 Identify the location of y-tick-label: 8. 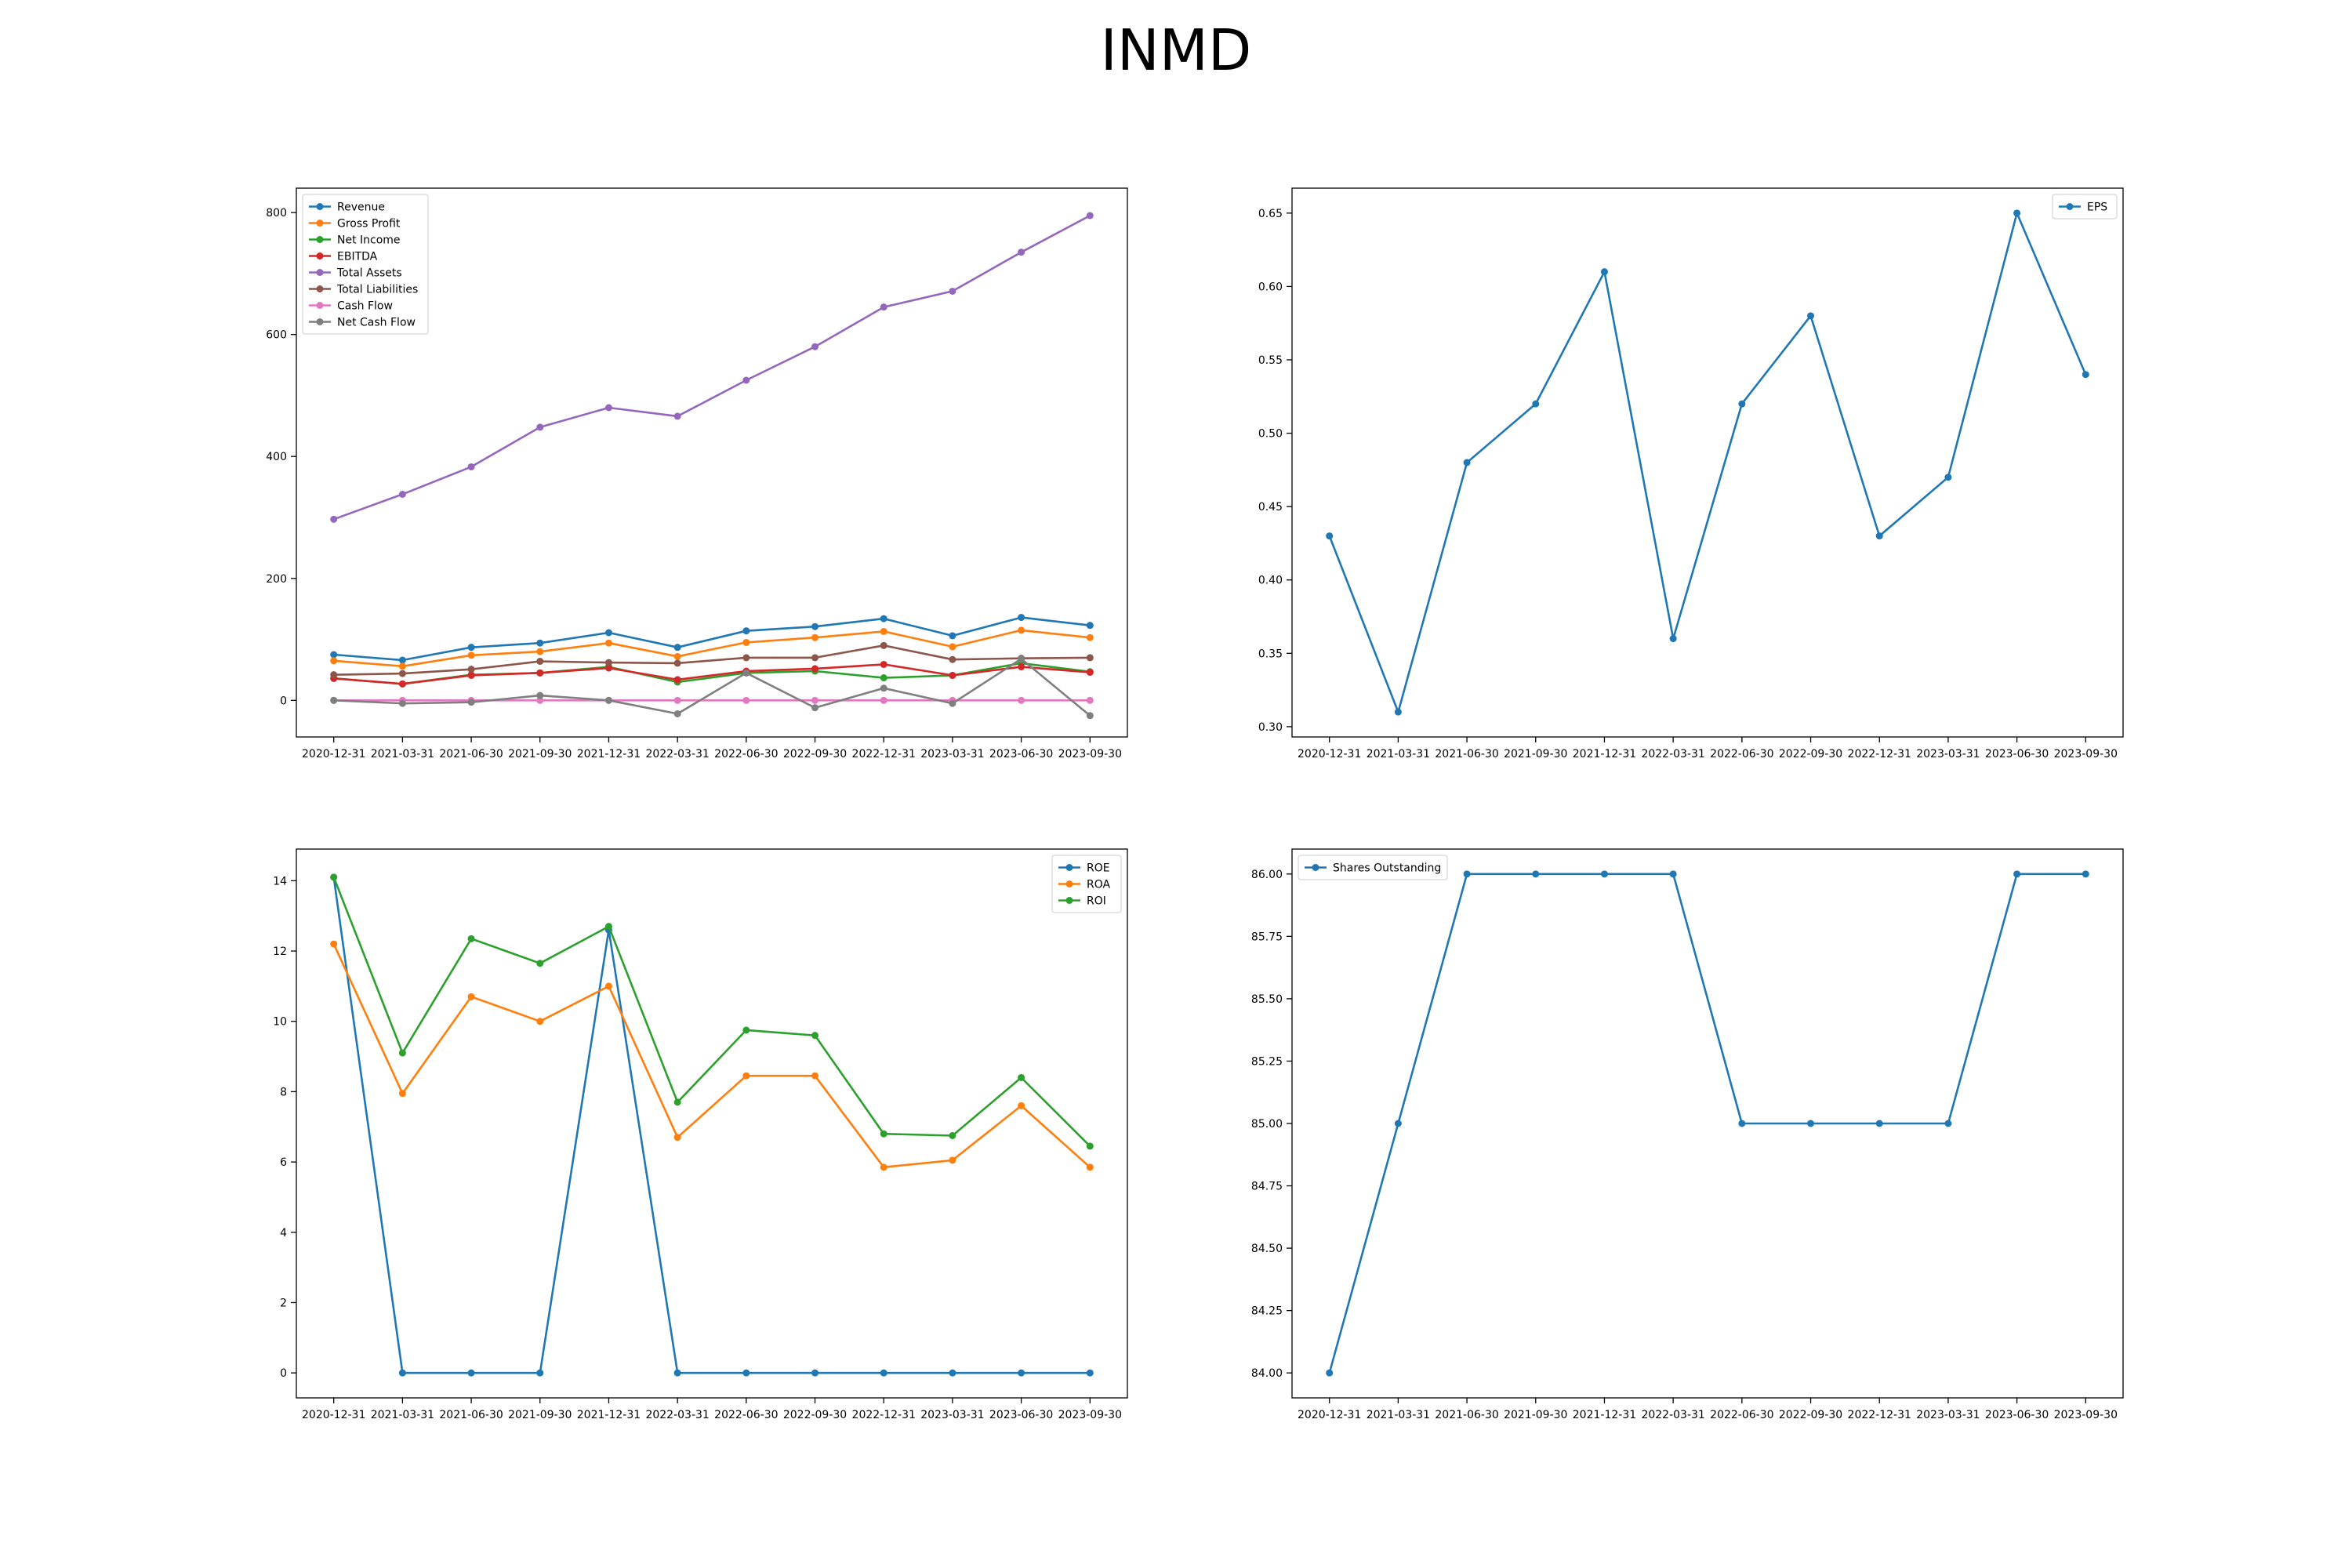
(283, 1092).